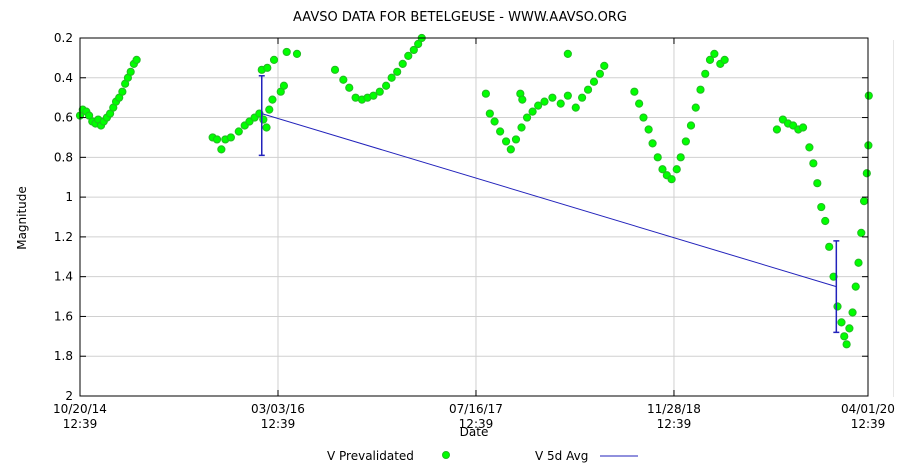 The width and height of the screenshot is (908, 475). I want to click on y-tick-label: 1.8, so click(63, 356).